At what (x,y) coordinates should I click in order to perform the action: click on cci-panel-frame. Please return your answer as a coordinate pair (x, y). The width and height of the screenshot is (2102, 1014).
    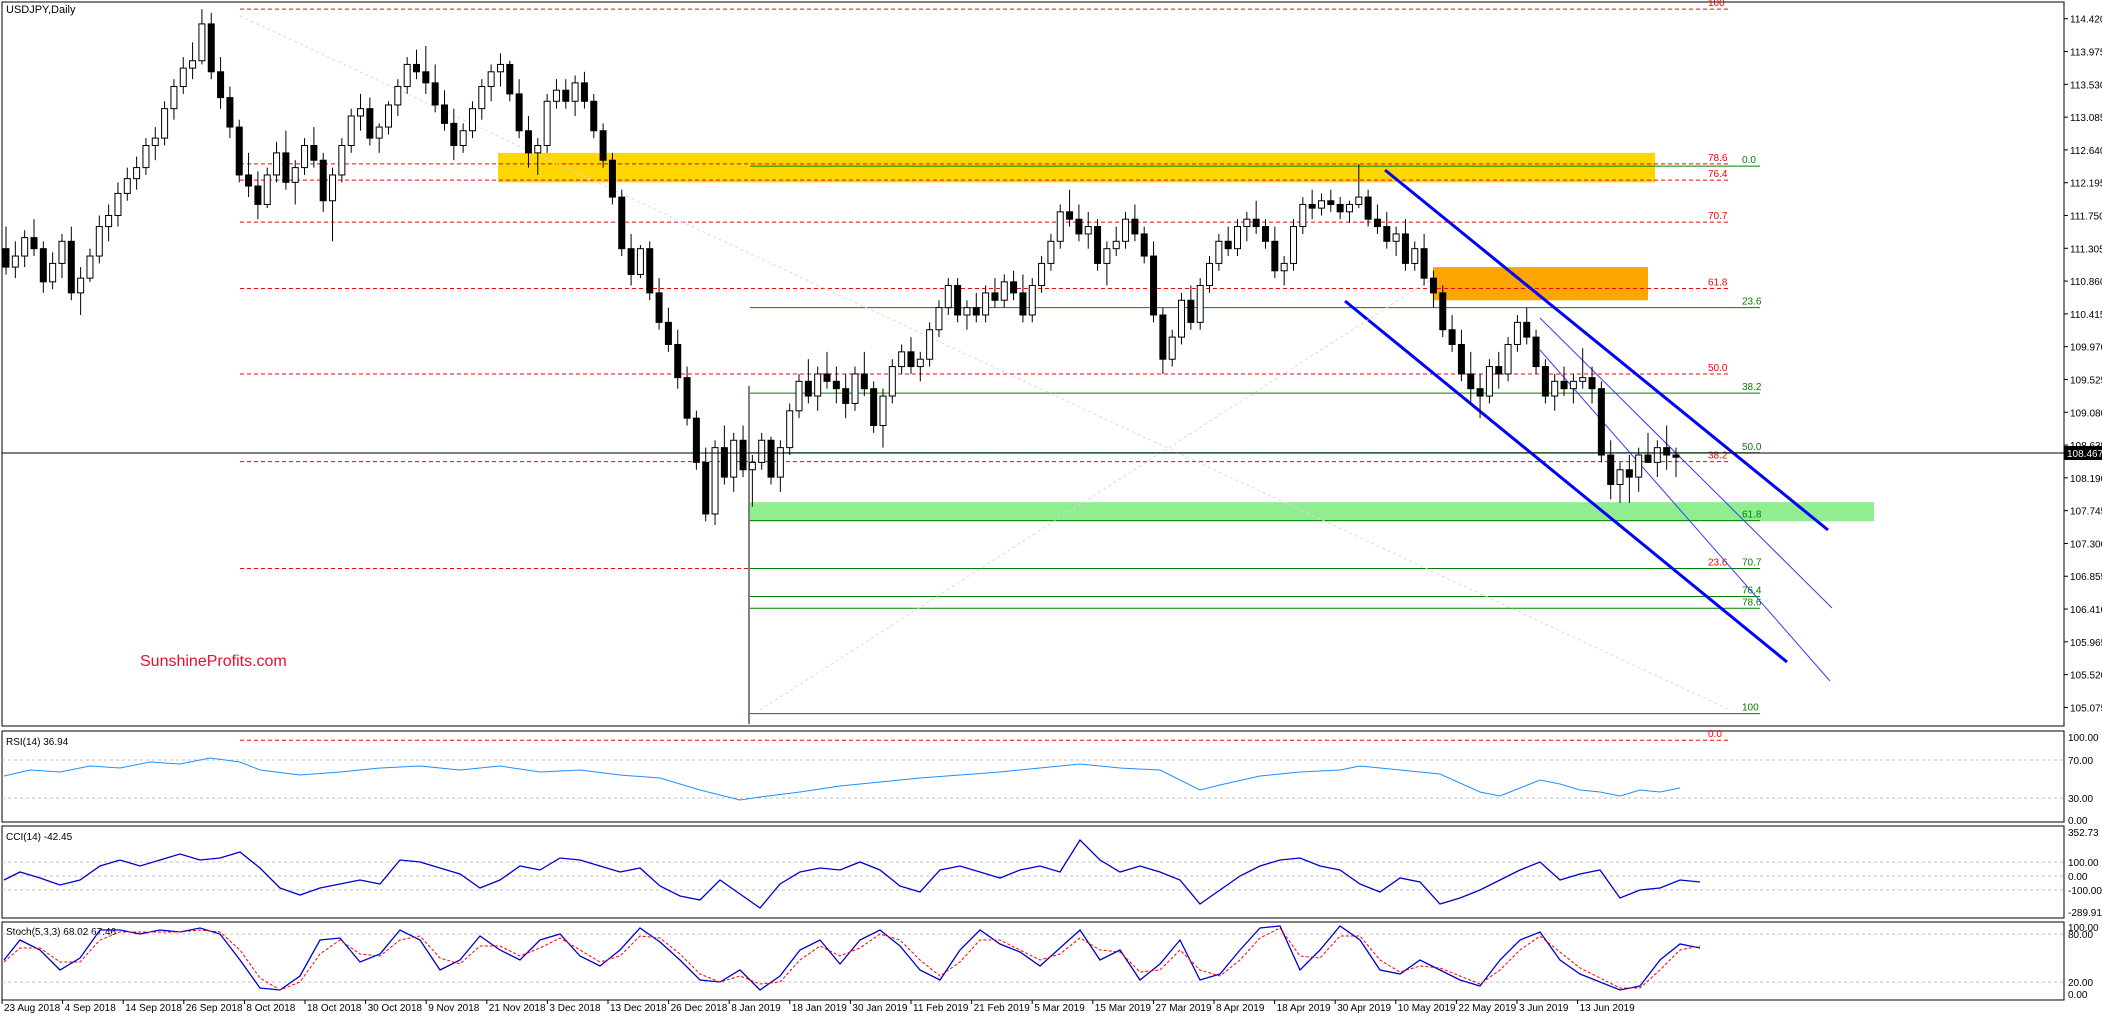
    Looking at the image, I should click on (1033, 872).